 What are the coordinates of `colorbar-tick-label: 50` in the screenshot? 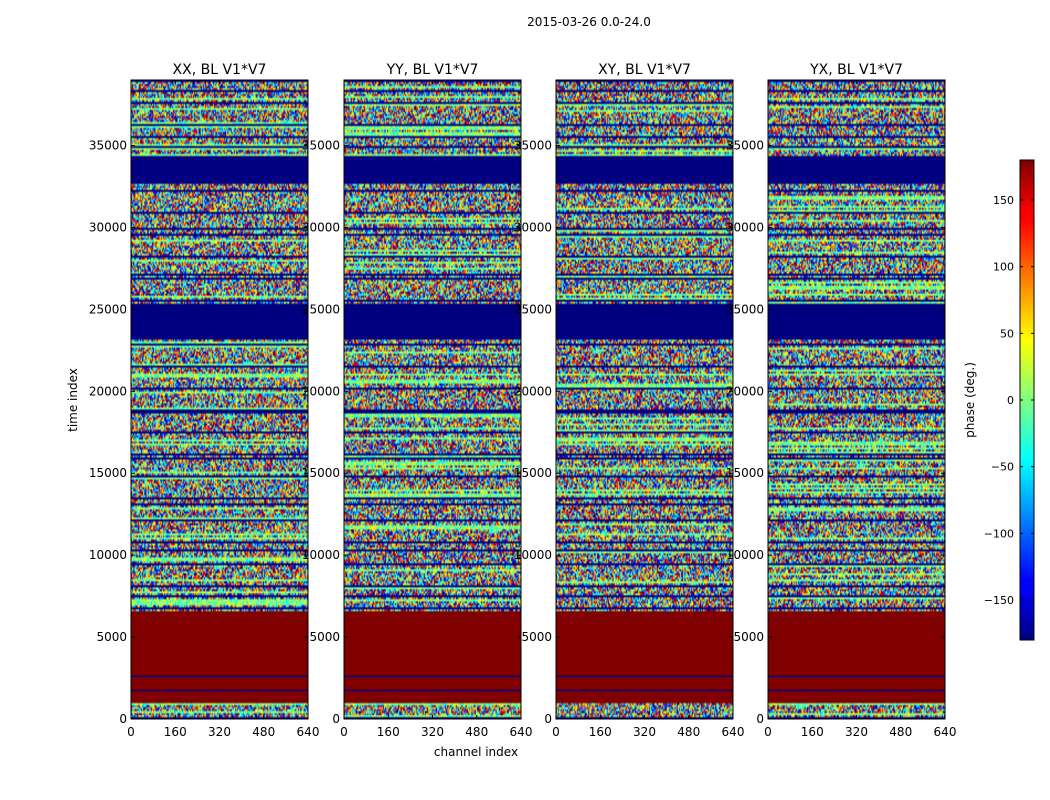 It's located at (1007, 333).